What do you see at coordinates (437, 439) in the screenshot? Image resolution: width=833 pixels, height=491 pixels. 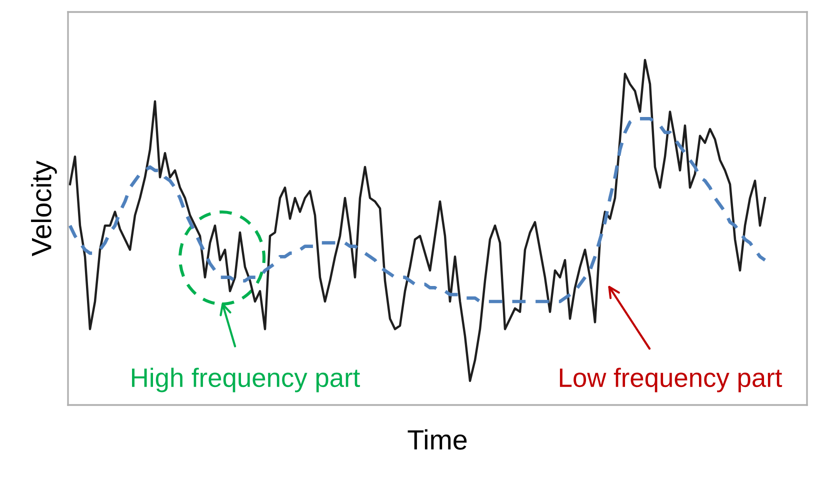 I see `x-axis-title: Time` at bounding box center [437, 439].